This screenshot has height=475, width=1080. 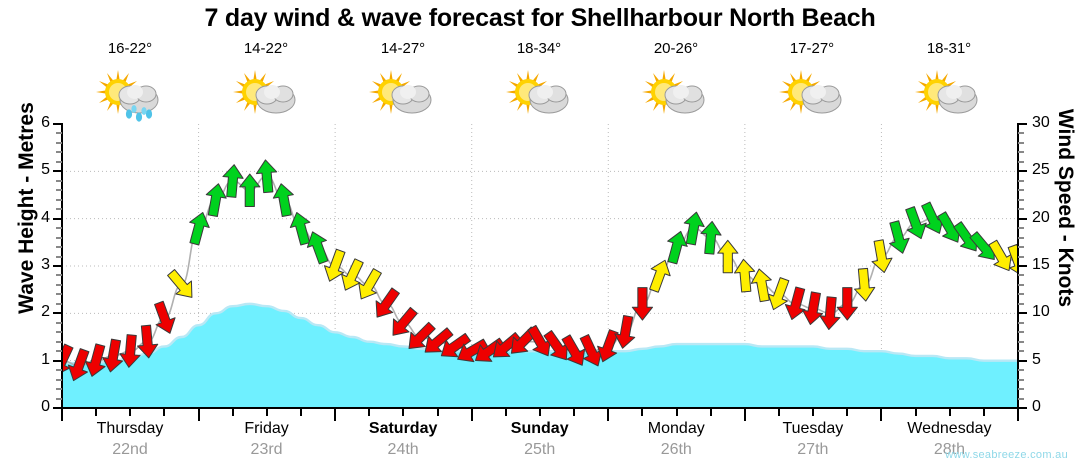 I want to click on left-tick-label-6: 6, so click(x=45, y=122).